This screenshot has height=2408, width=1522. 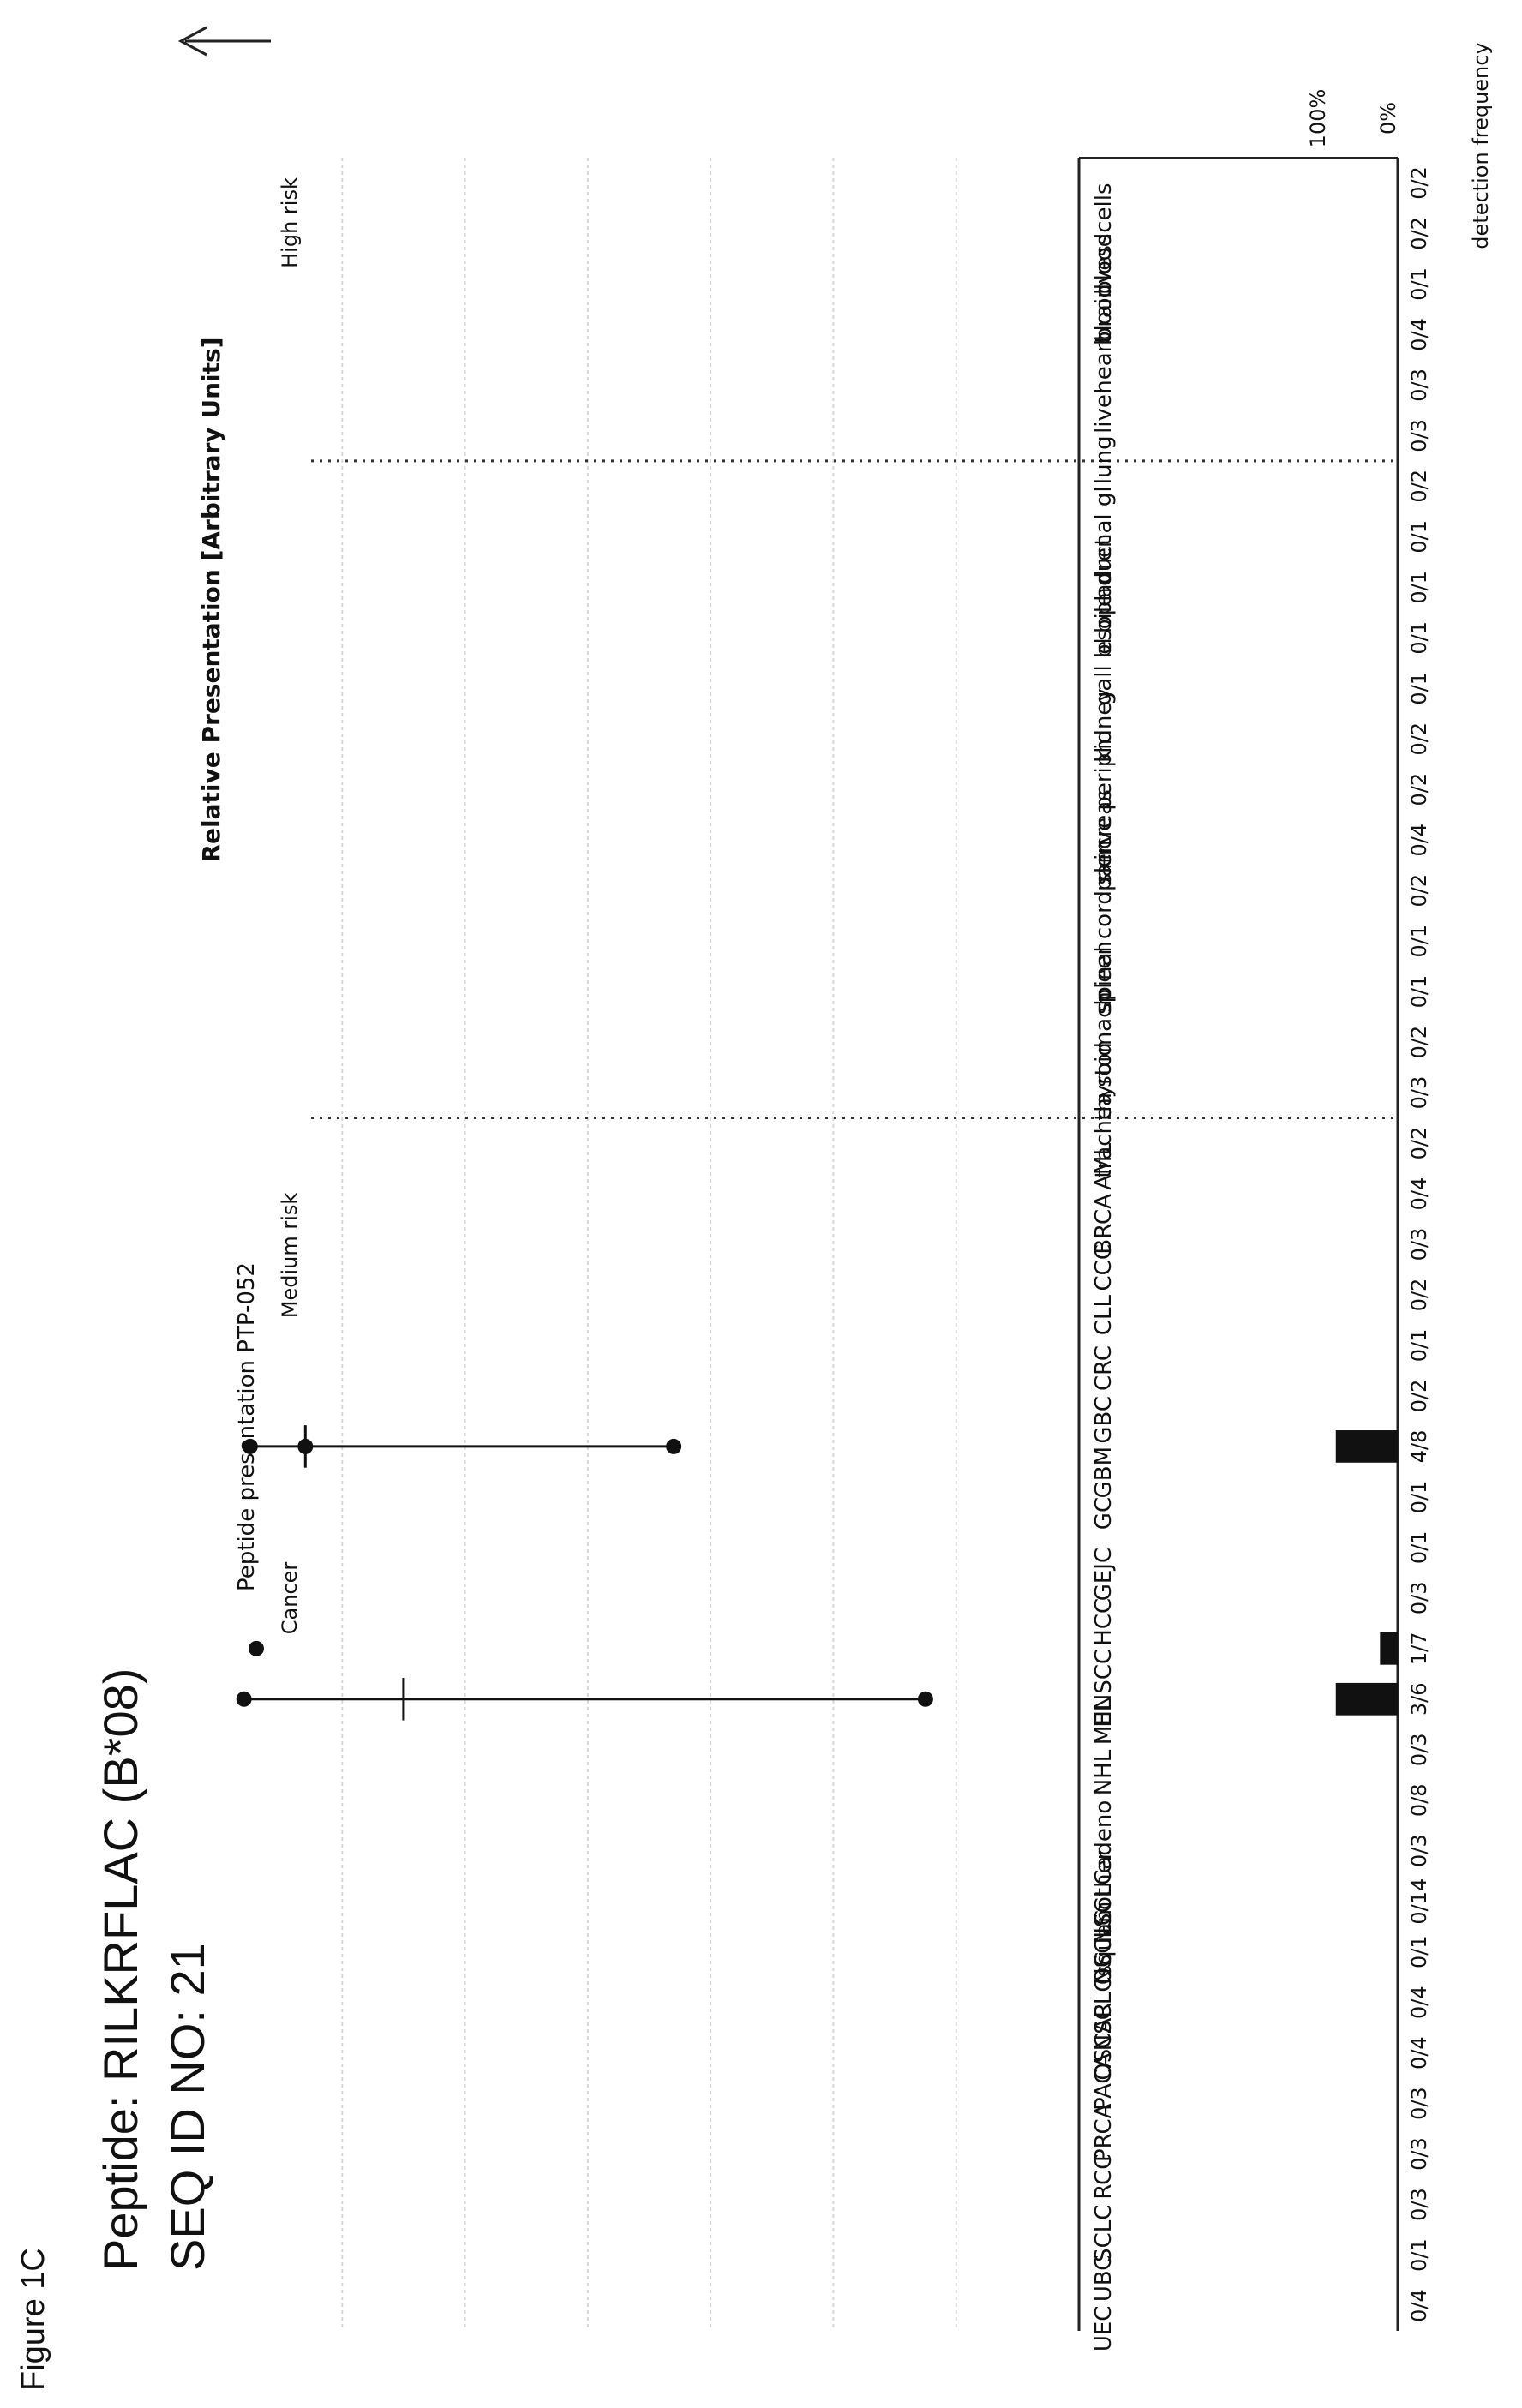 I want to click on tick-label: pancreas, so click(x=1104, y=840).